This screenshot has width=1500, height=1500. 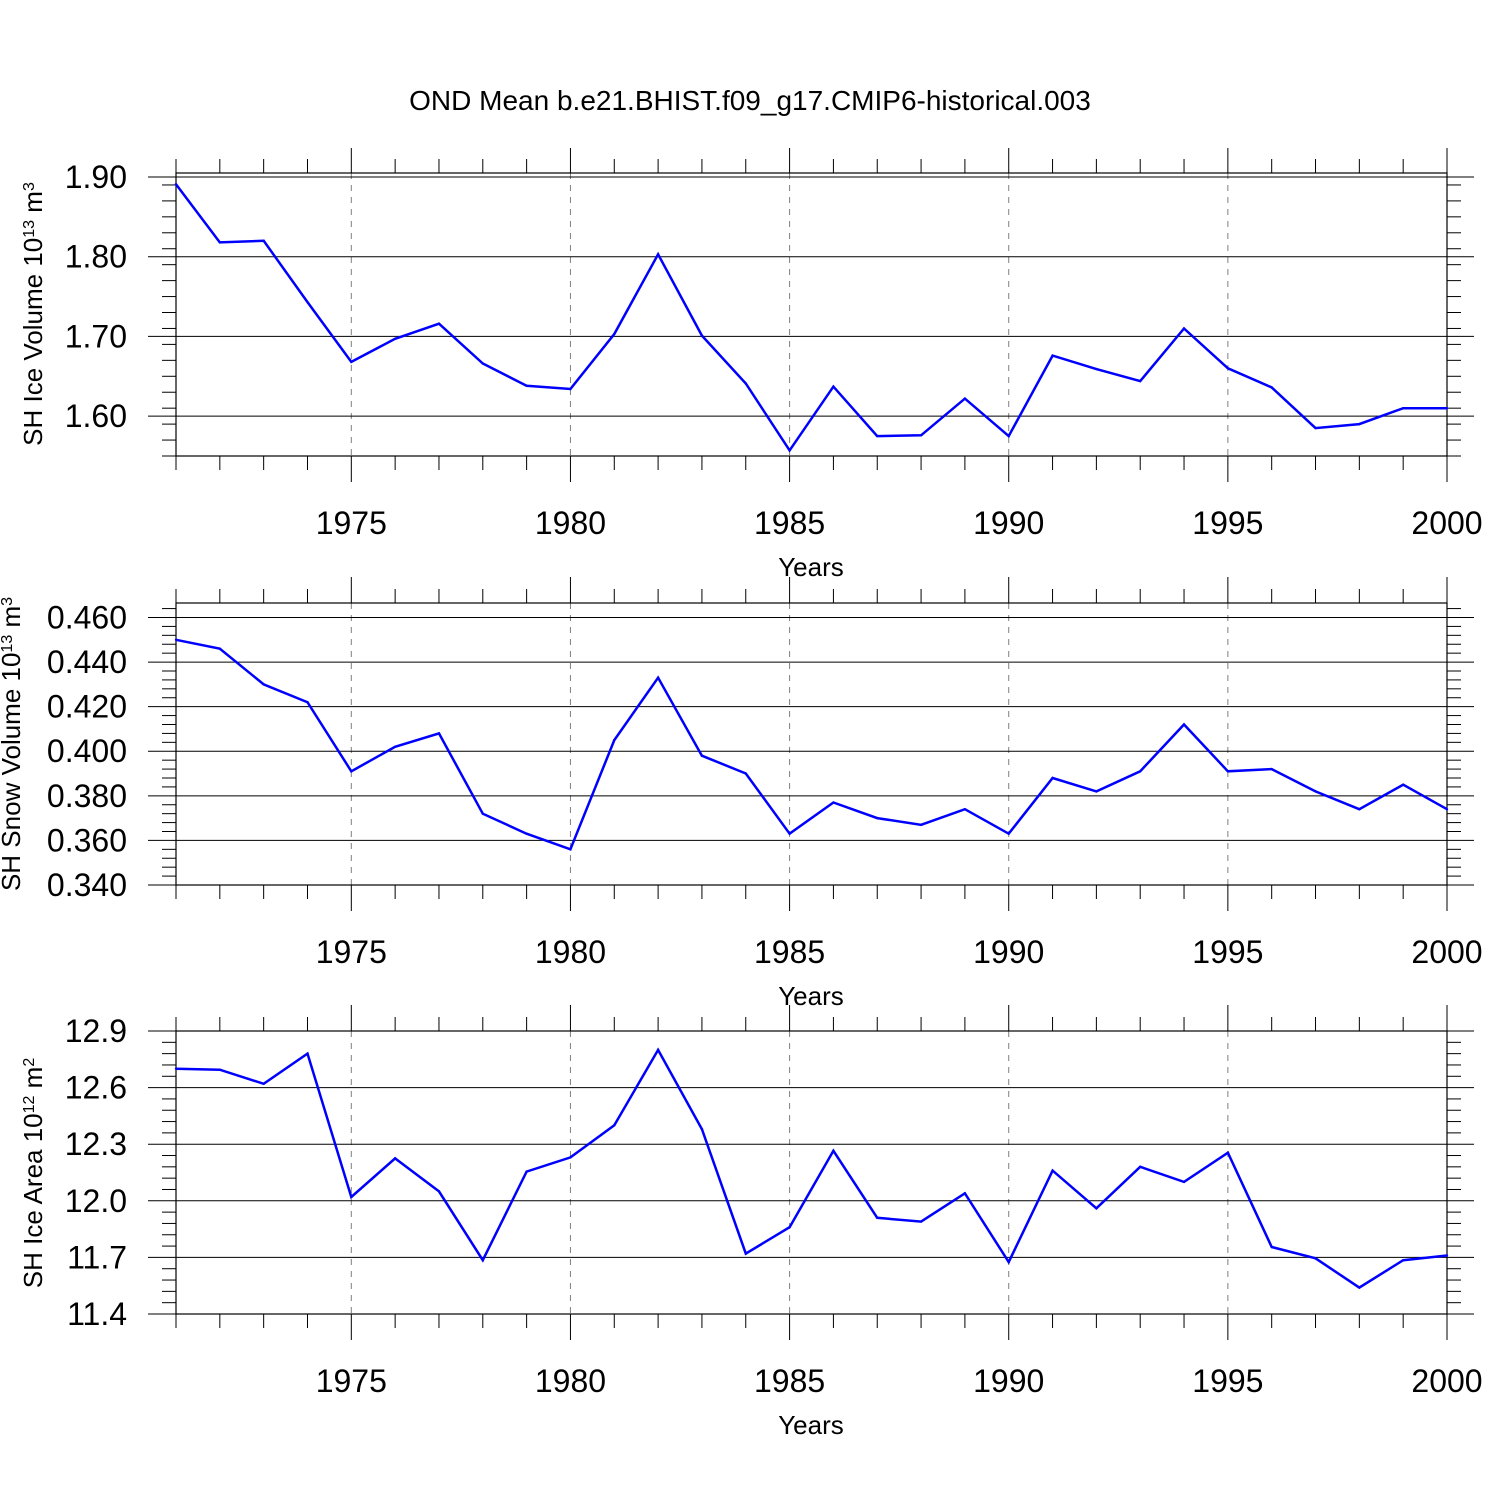 What do you see at coordinates (87, 885) in the screenshot?
I see `panel-snow-volume-ytick-label: 0.340` at bounding box center [87, 885].